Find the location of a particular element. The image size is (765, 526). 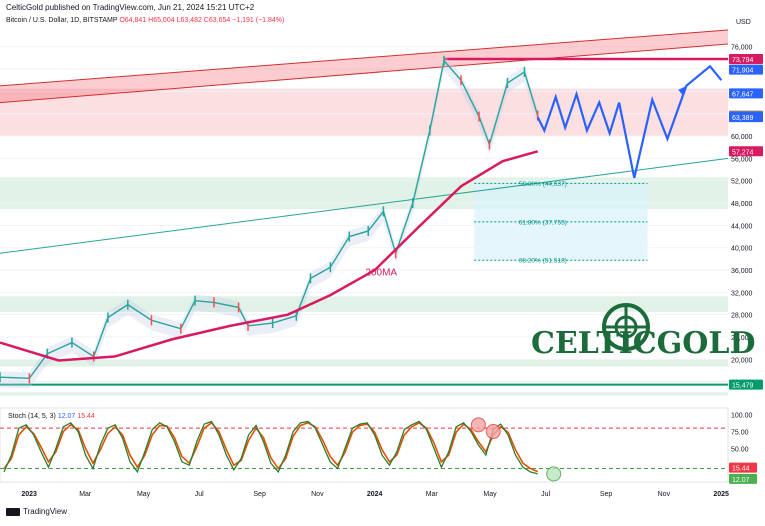

stoch-y-tick-label: 50.00 is located at coordinates (740, 449).